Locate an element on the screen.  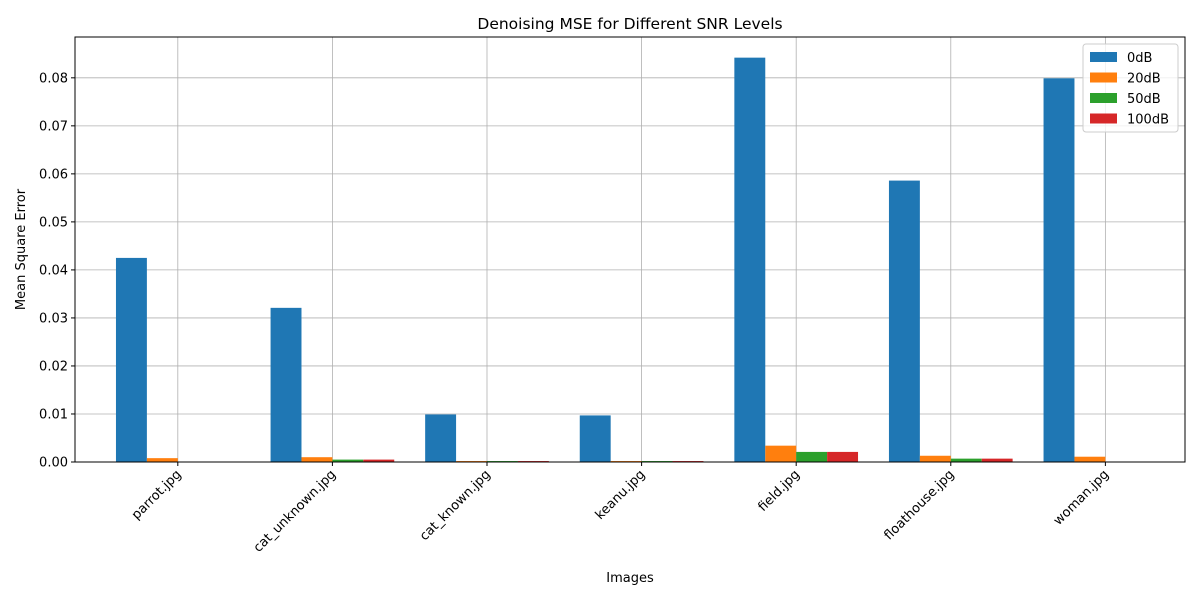
y-tick-label: 0.05 is located at coordinates (53, 222).